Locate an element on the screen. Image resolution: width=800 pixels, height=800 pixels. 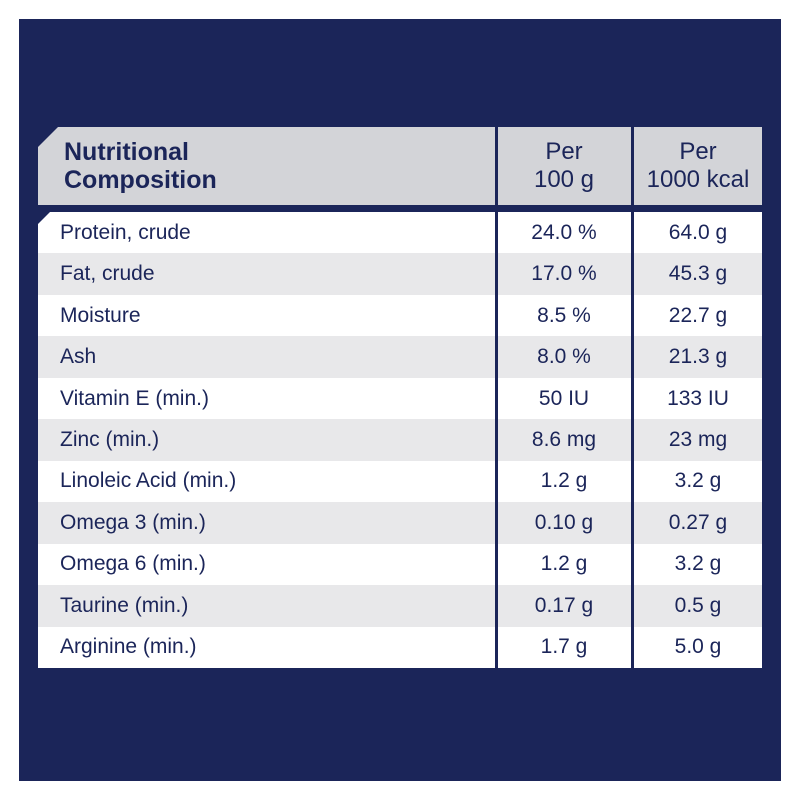
nutrient-name: Zinc (min.) is located at coordinates (110, 439).